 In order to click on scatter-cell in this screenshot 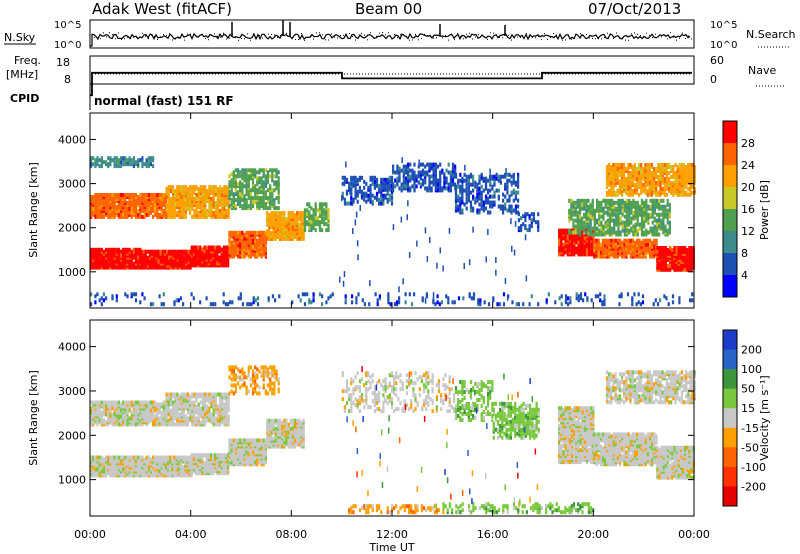, I will do `click(488, 232)`.